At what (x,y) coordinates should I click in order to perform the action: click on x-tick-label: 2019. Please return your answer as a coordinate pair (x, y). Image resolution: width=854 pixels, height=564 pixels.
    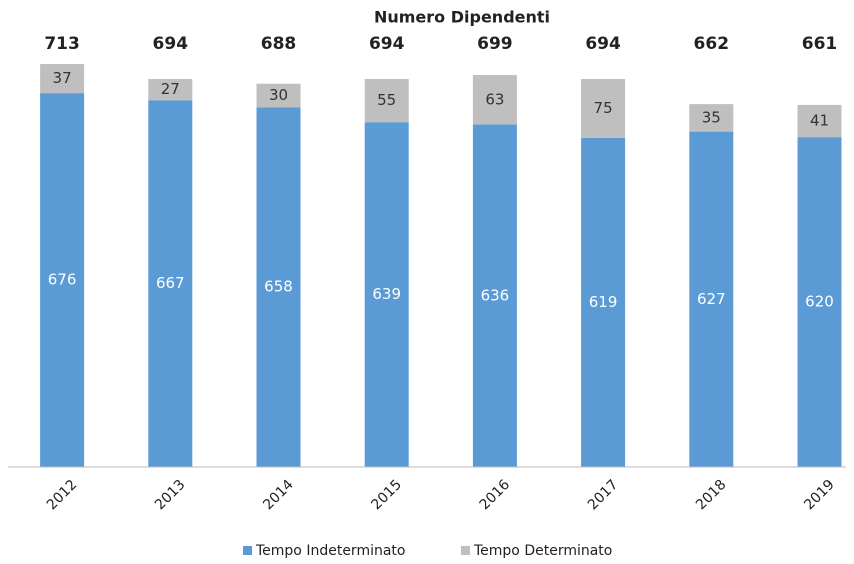
    Looking at the image, I should click on (819, 495).